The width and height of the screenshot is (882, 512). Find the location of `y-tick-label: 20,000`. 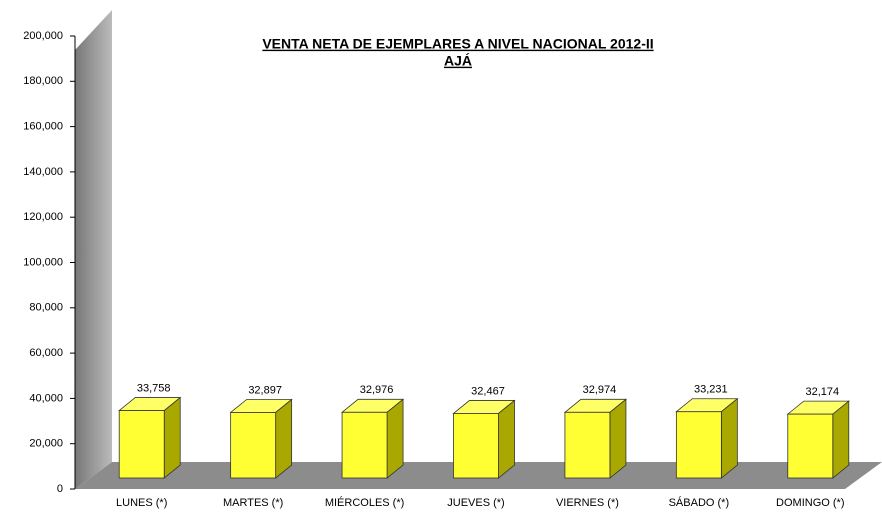

y-tick-label: 20,000 is located at coordinates (46, 444).